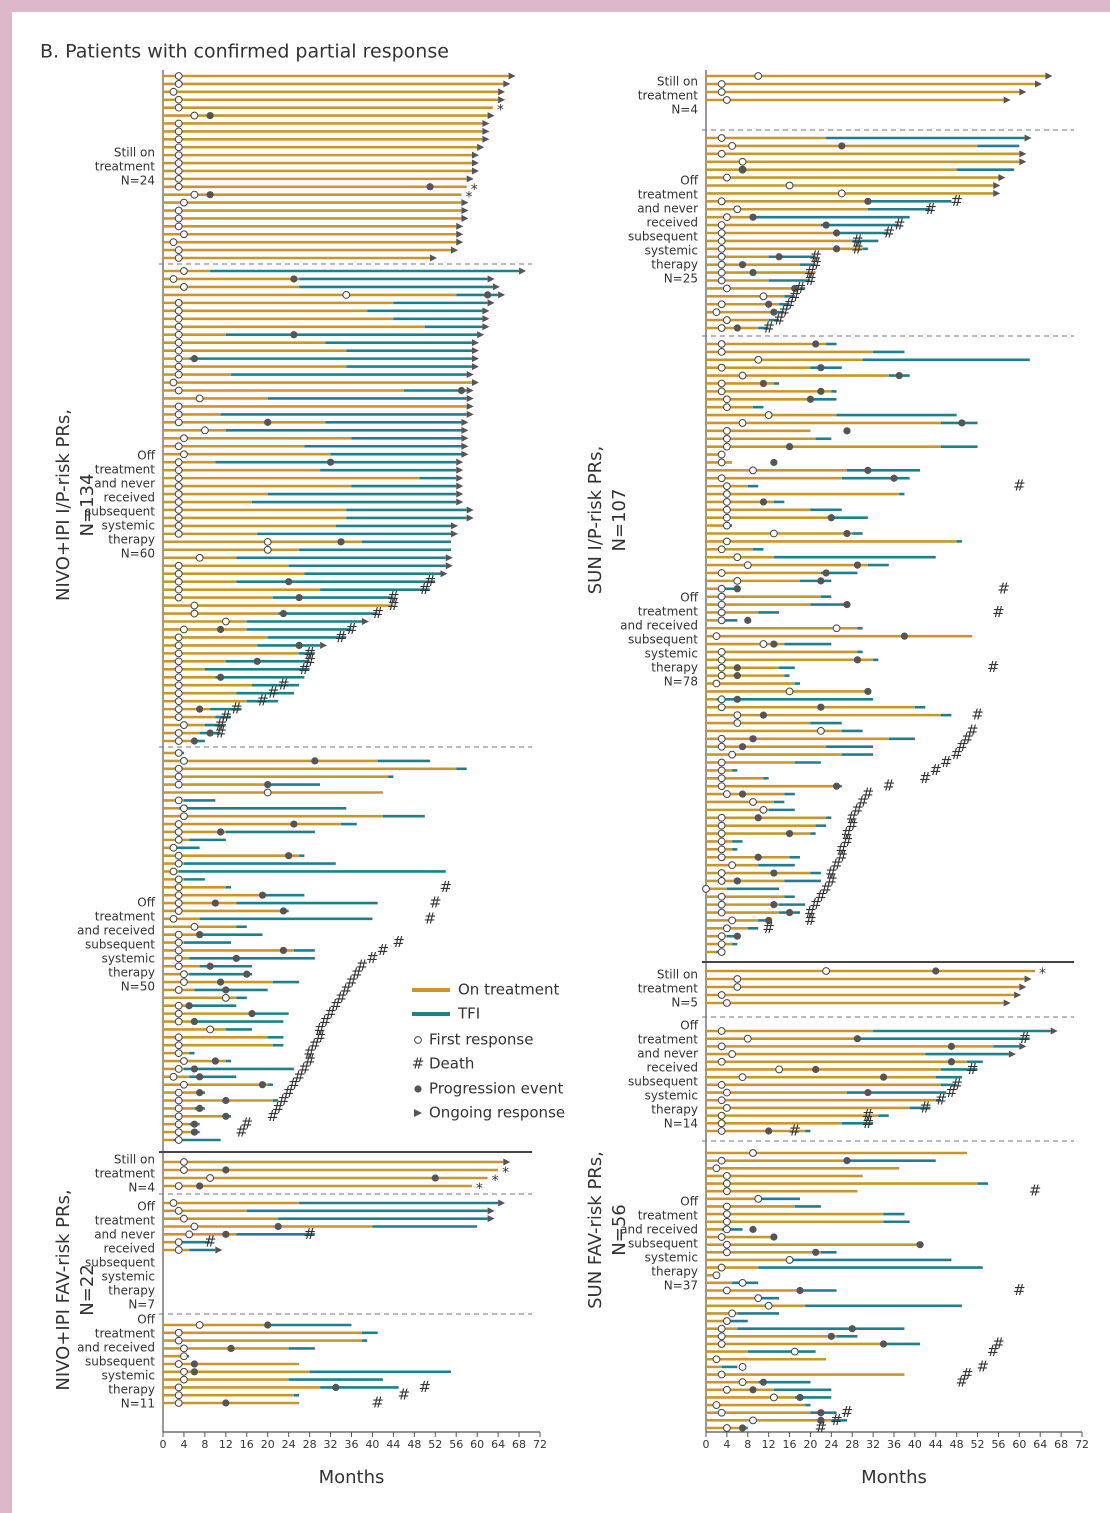 The width and height of the screenshot is (1110, 1513). Describe the element at coordinates (131, 1390) in the screenshot. I see `group-label: therapy` at that location.